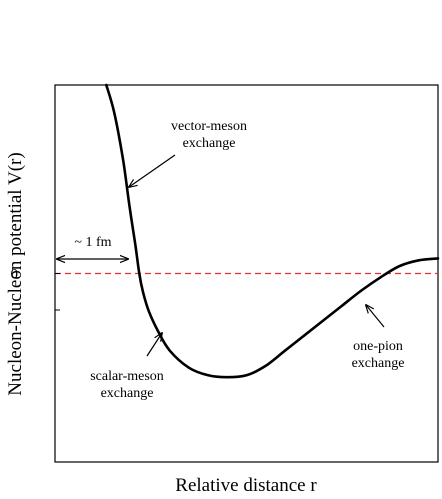  What do you see at coordinates (246, 485) in the screenshot?
I see `x-axis-label: Relative distance r` at bounding box center [246, 485].